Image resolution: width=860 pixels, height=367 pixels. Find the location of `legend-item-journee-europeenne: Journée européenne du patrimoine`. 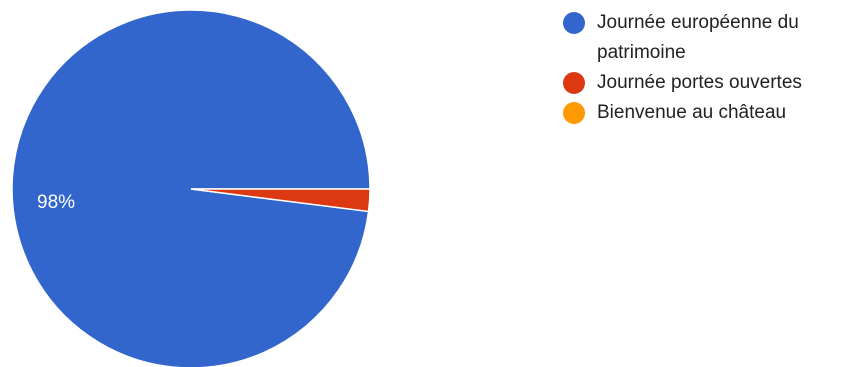

legend-item-journee-europeenne: Journée européenne du patrimoine is located at coordinates (711, 38).